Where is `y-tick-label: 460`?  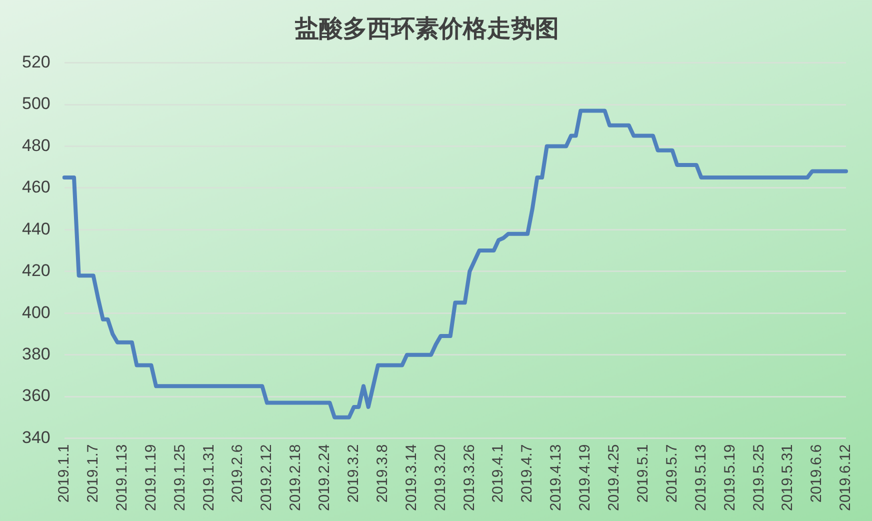 y-tick-label: 460 is located at coordinates (36, 187).